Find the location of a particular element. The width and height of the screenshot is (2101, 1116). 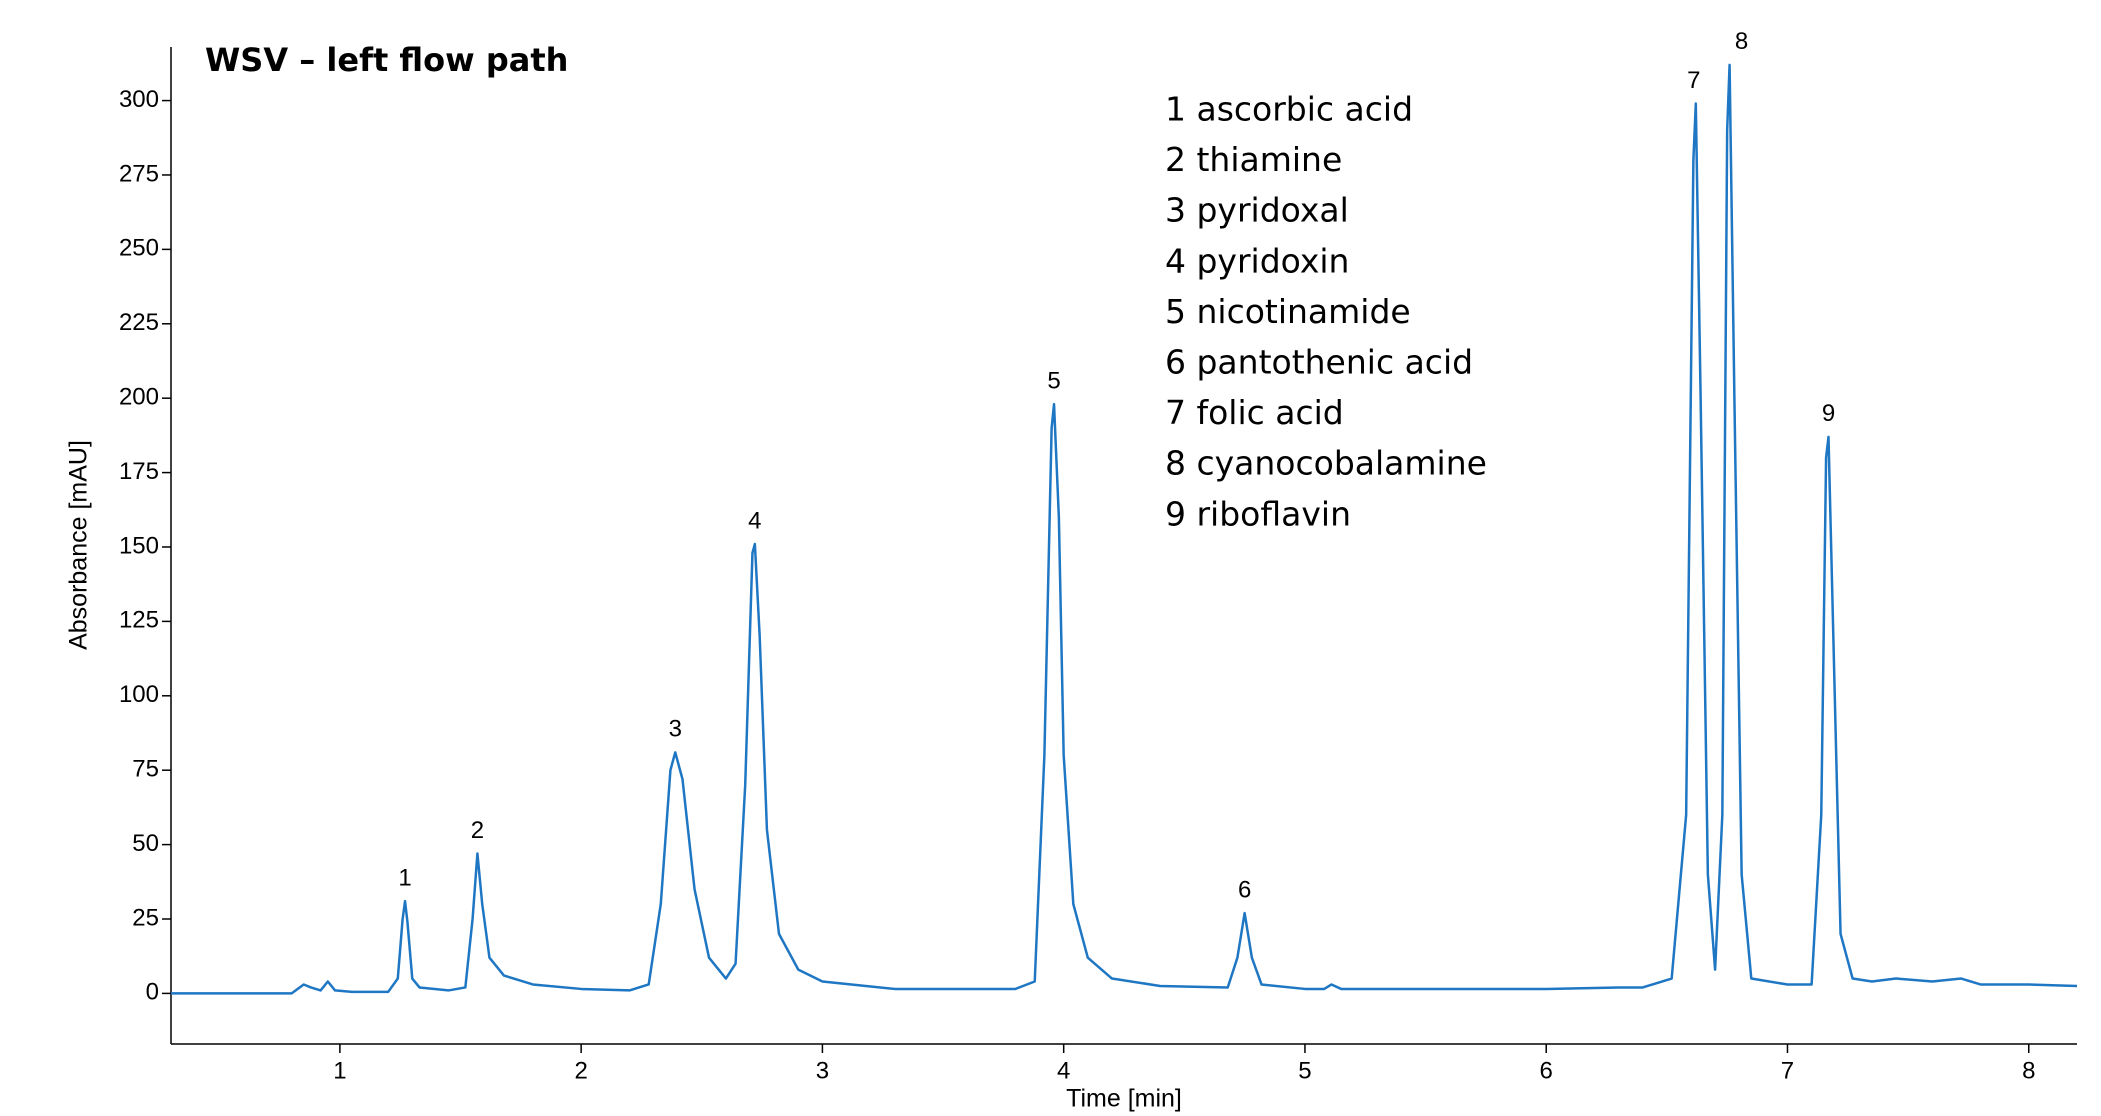

legend-entry: 9 riboflavin is located at coordinates (1258, 513).